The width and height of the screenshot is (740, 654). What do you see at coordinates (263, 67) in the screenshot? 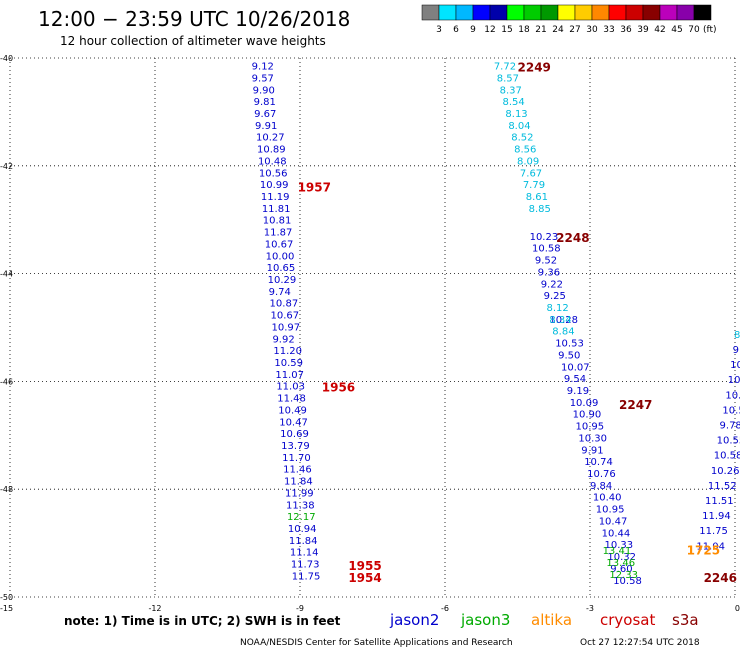
I see `data-point-jason2: 9.12` at bounding box center [263, 67].